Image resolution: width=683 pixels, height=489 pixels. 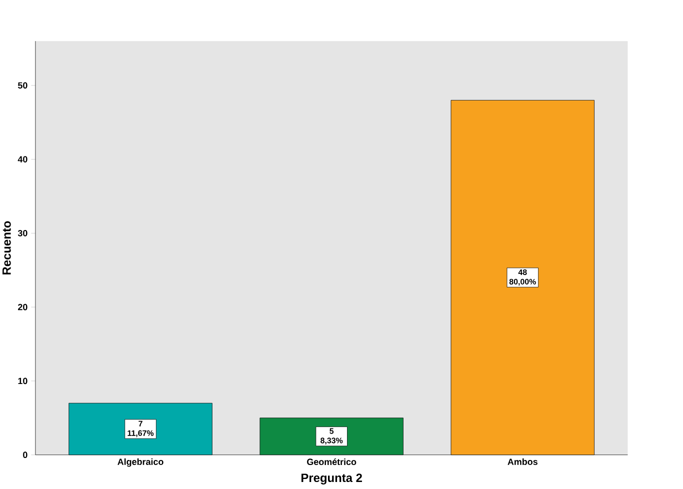 What do you see at coordinates (23, 307) in the screenshot?
I see `y-tick-label: 20` at bounding box center [23, 307].